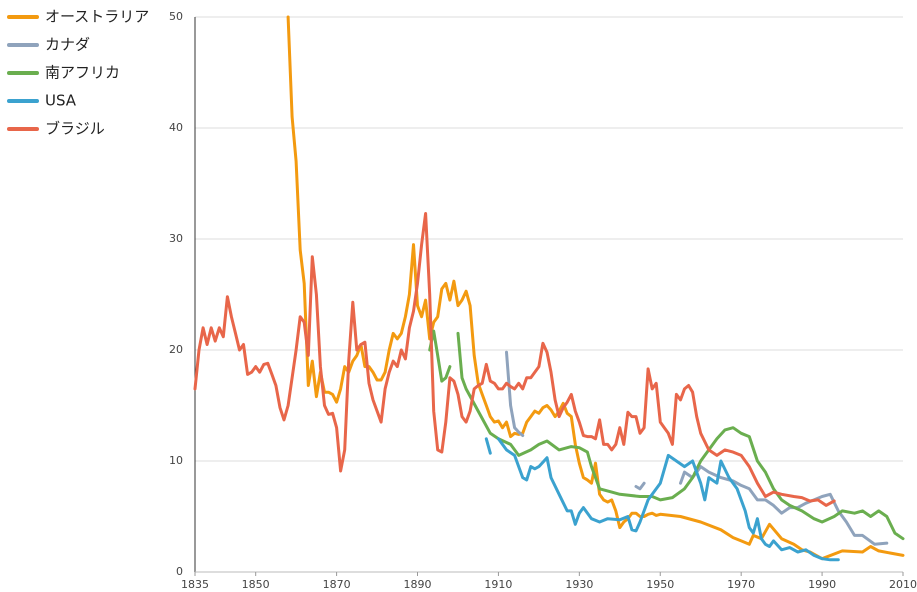 This screenshot has height=592, width=917. Describe the element at coordinates (256, 584) in the screenshot. I see `x-tick-label: 1850` at that location.